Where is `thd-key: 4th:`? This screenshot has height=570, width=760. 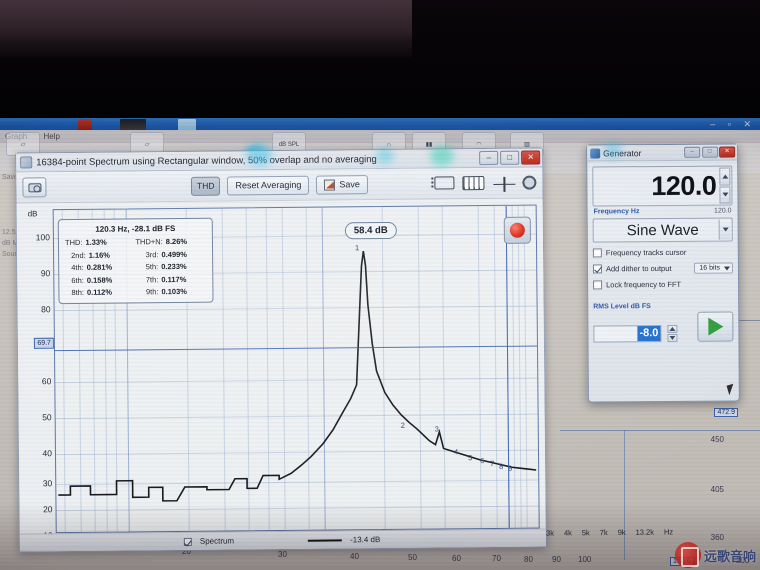
thd-key: 4th: is located at coordinates (77, 267).